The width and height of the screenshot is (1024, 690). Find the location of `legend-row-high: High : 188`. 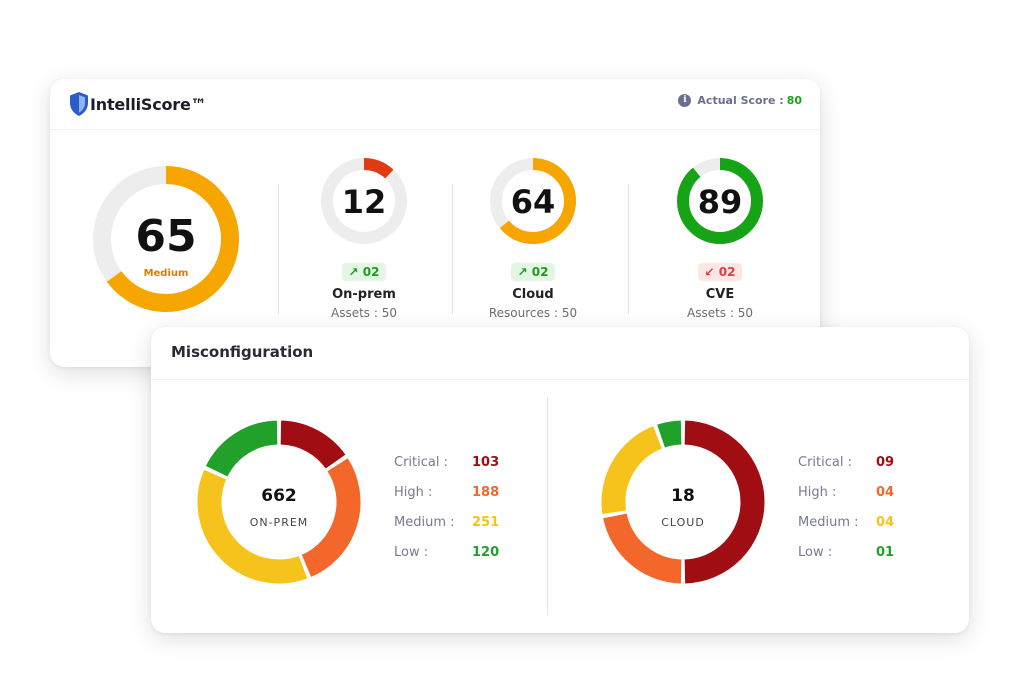

legend-row-high: High : 188 is located at coordinates (446, 492).